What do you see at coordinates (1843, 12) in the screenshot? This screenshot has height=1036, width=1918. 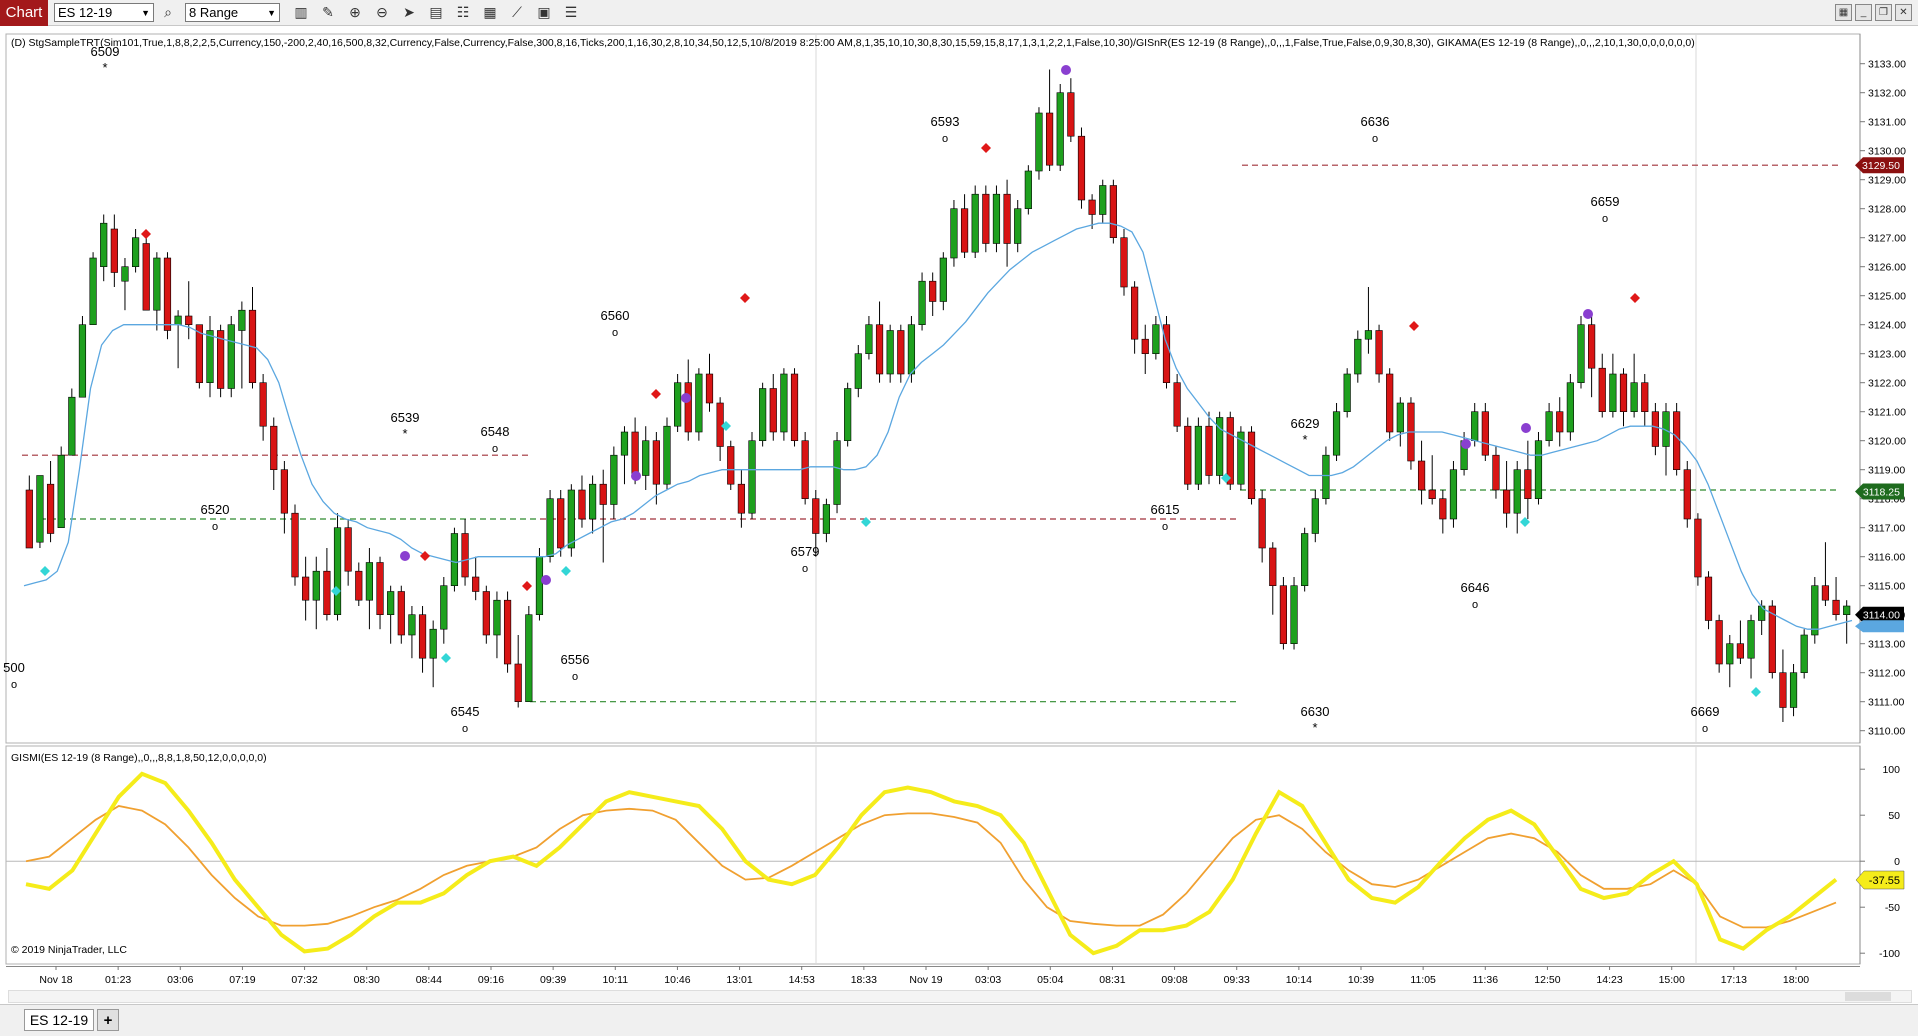 I see `tile-icon: ▦` at bounding box center [1843, 12].